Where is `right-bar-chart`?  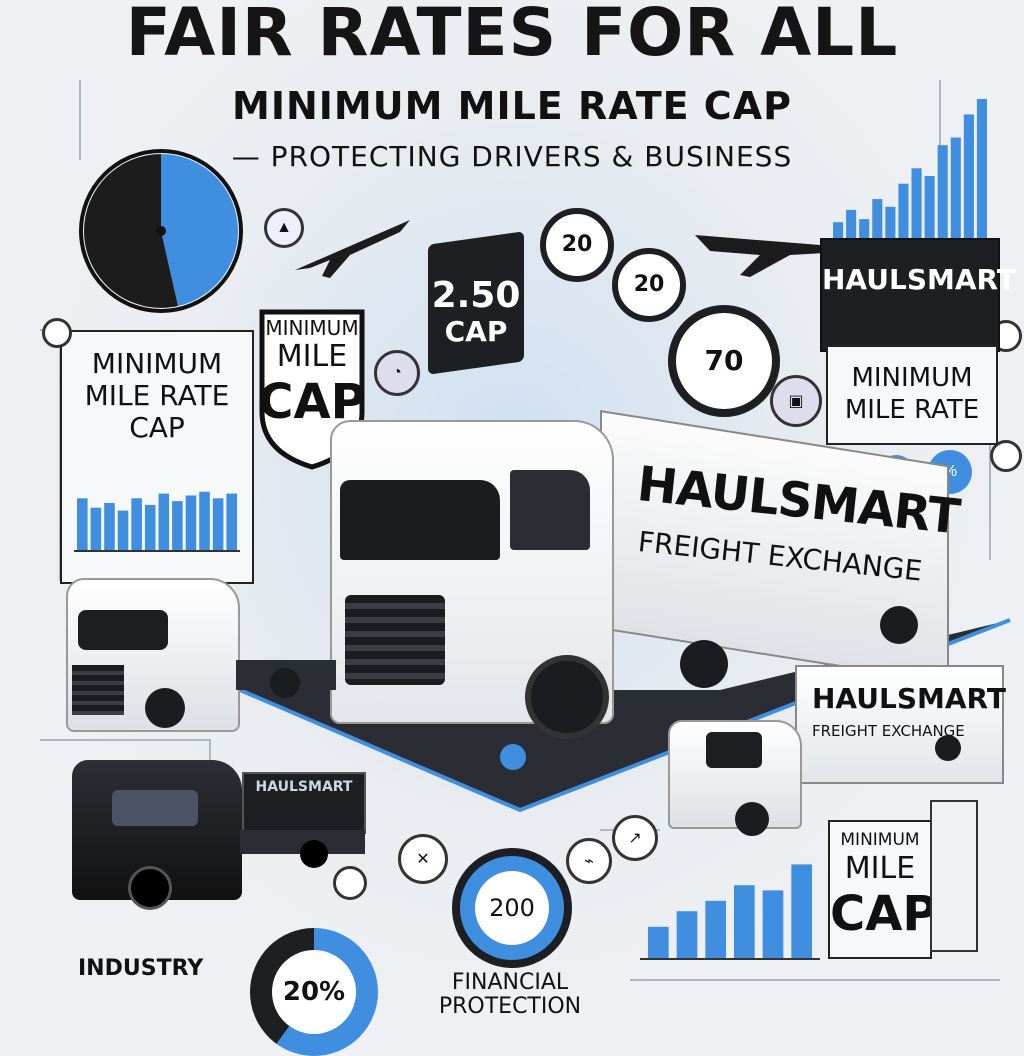
right-bar-chart is located at coordinates (910, 176).